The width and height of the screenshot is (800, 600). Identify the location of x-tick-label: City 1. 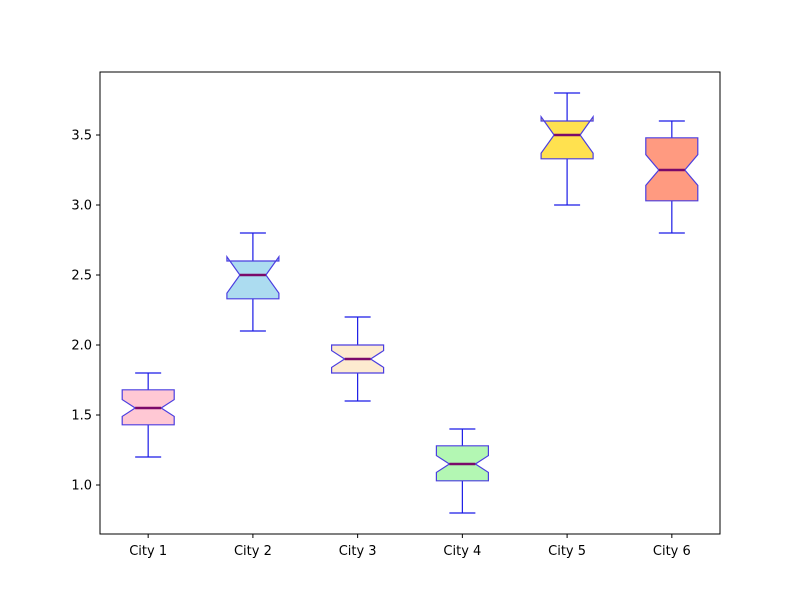
(148, 551).